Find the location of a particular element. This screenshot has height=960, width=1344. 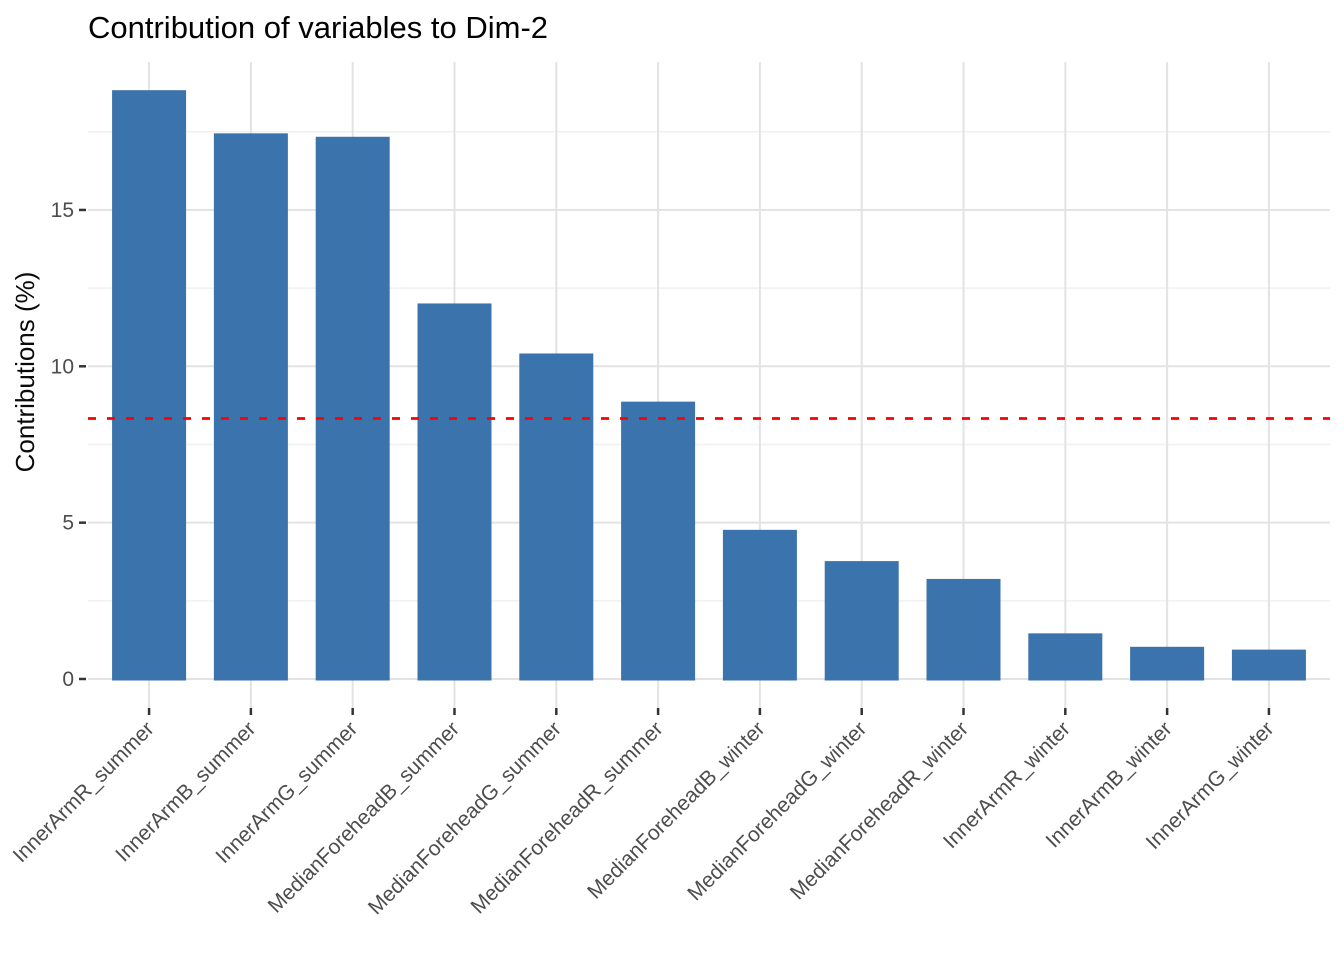

x-tick-label-MedianForeheadB_summer: MedianForeheadB_summer is located at coordinates (364, 817).